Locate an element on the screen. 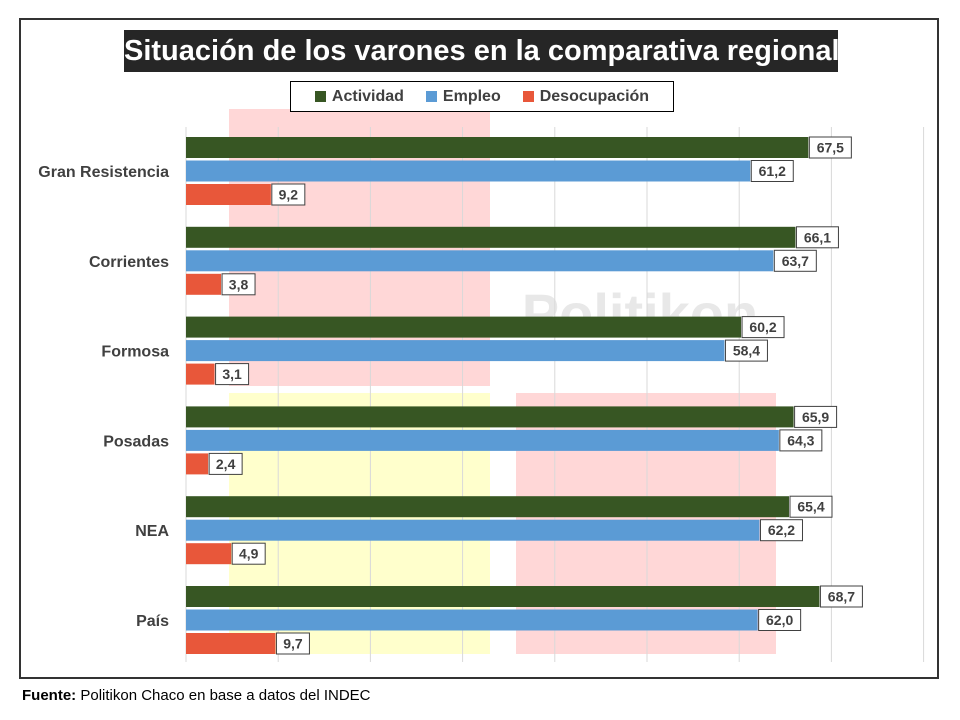 The width and height of the screenshot is (960, 720). legend-item-actividad: Actividad is located at coordinates (359, 96).